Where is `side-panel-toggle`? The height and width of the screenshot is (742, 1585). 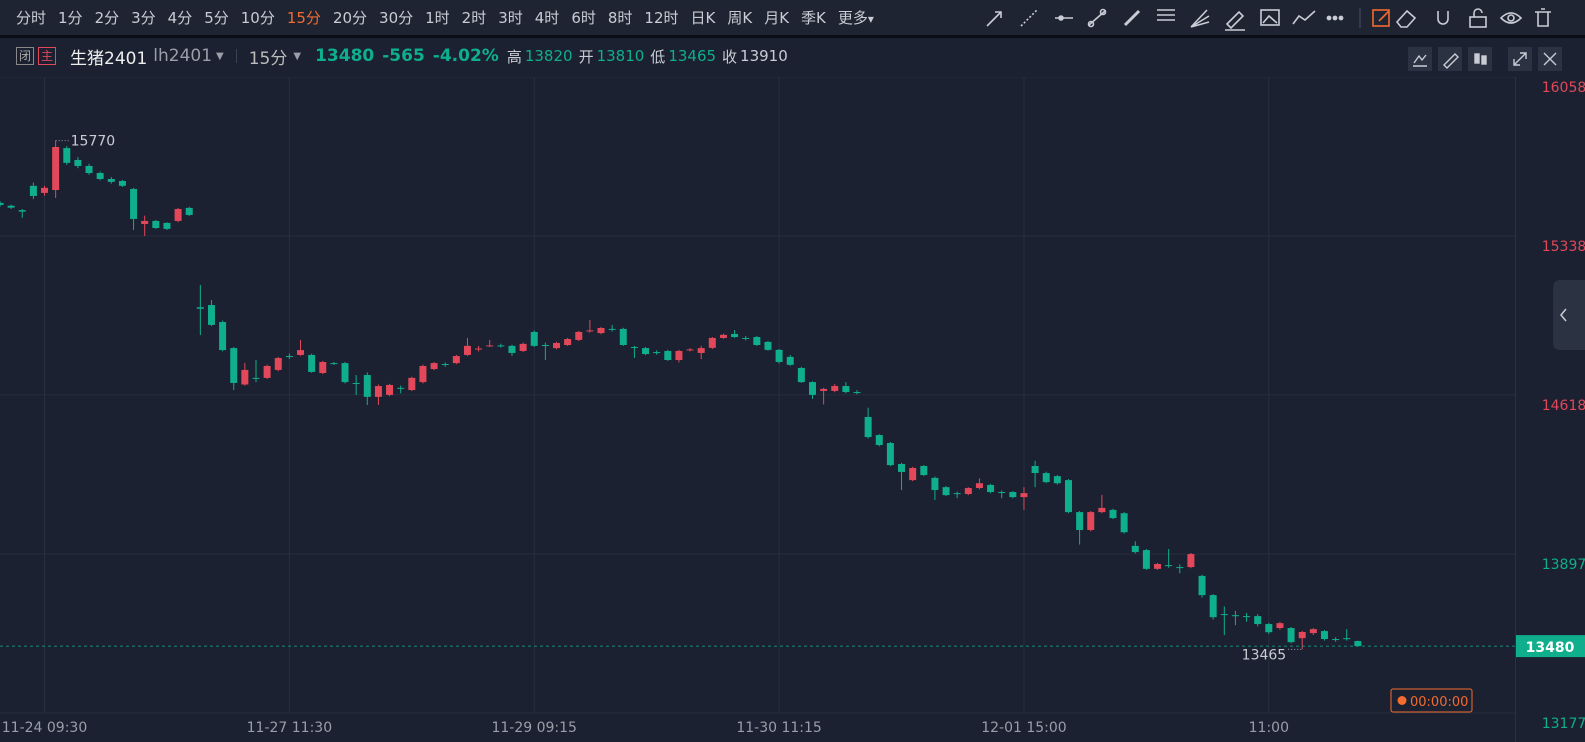 side-panel-toggle is located at coordinates (1569, 315).